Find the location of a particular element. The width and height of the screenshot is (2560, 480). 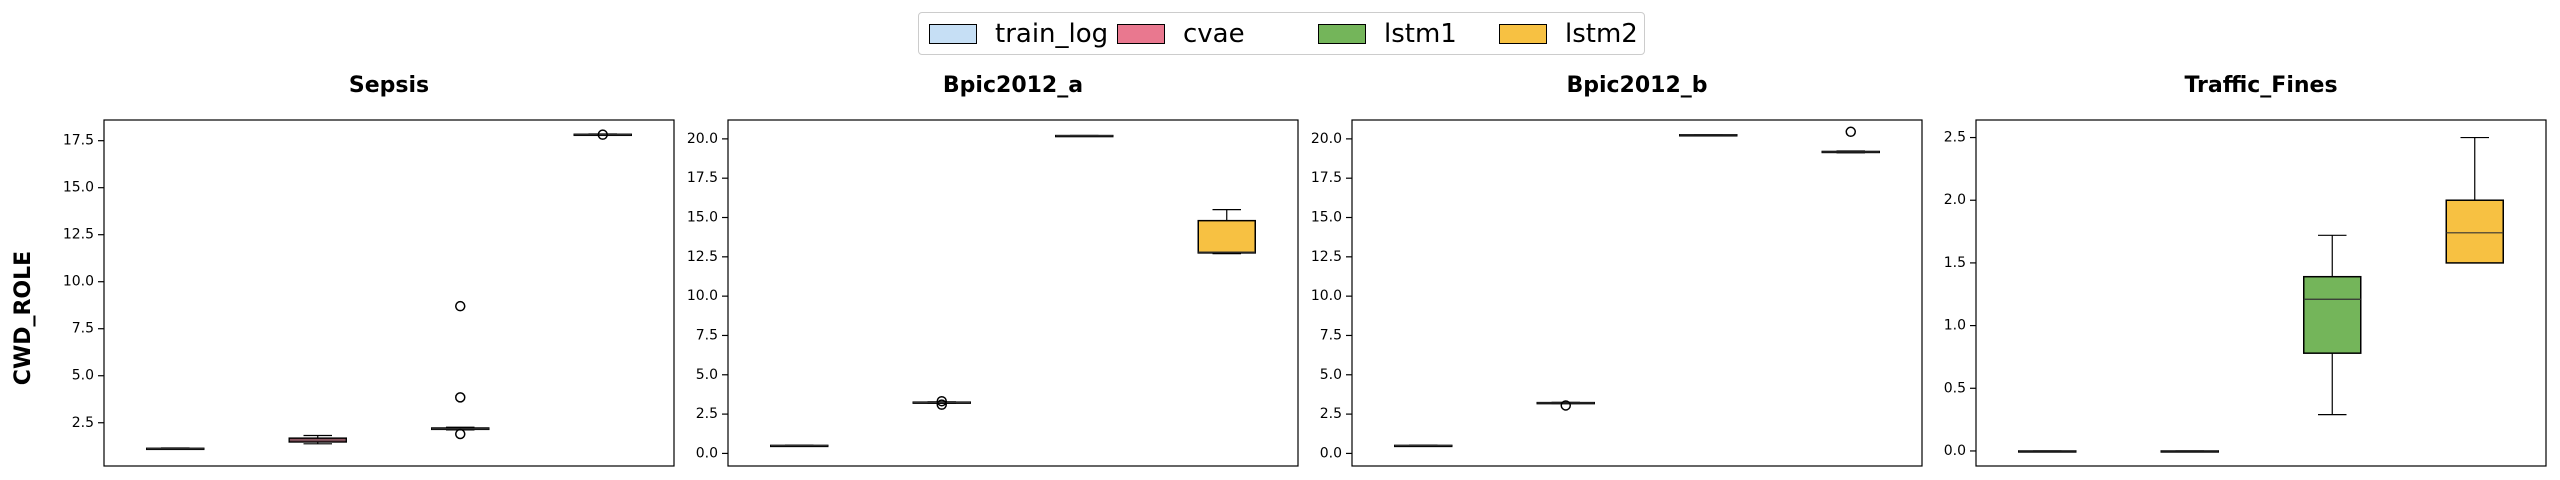

legend-item-train-log: train_log is located at coordinates (1019, 34).